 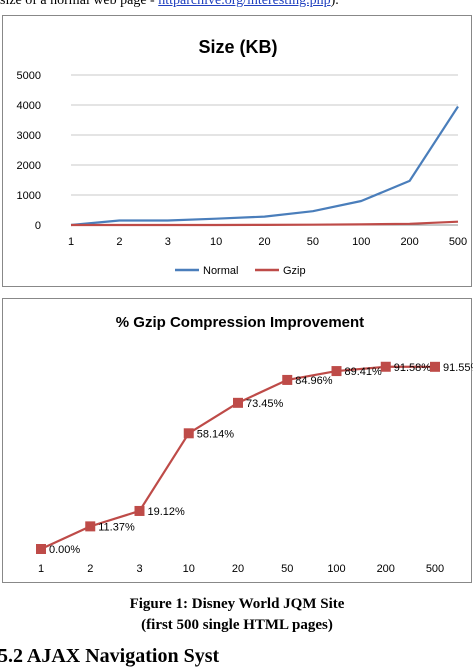 I want to click on intro-suffix: )., so click(x=334, y=4).